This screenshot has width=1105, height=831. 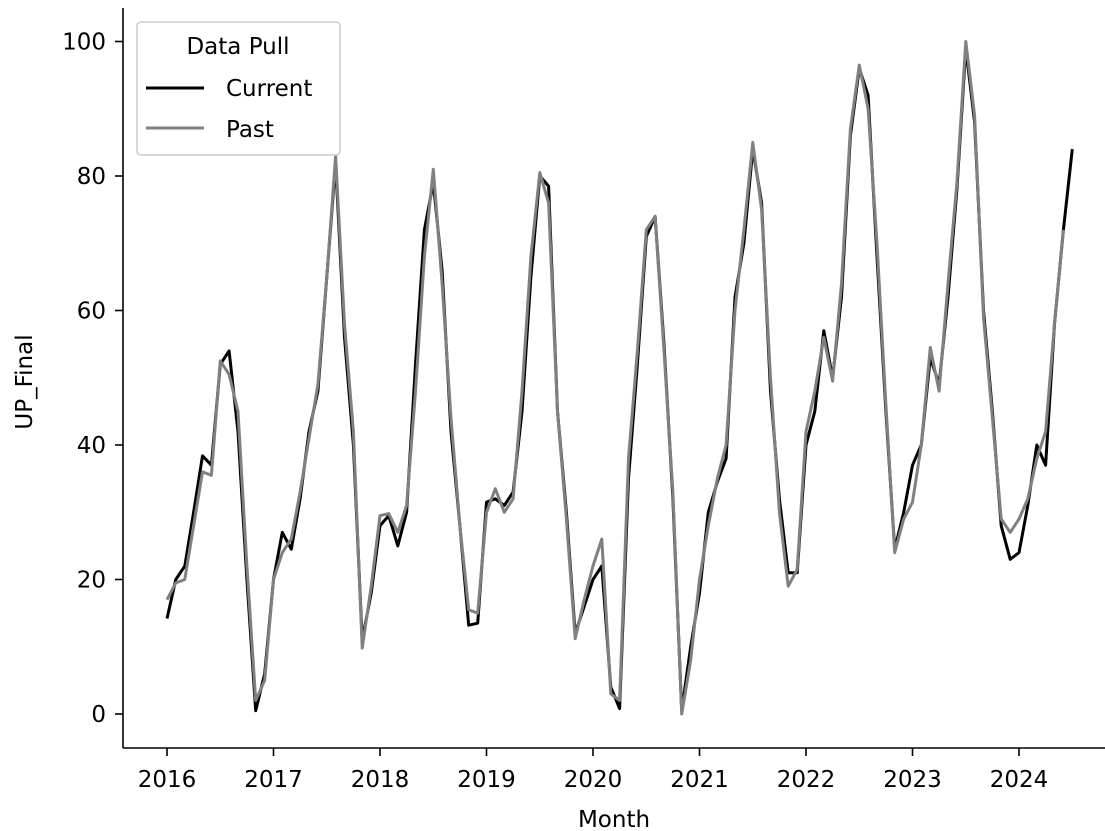 I want to click on x-ticks: 2016 2017 2018 2019 2020 2021 2022 2023 2024, so click(x=593, y=770).